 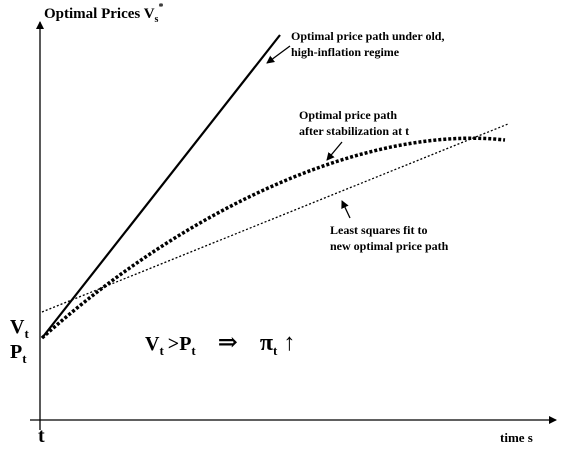 What do you see at coordinates (173, 344) in the screenshot?
I see `eq-part: >` at bounding box center [173, 344].